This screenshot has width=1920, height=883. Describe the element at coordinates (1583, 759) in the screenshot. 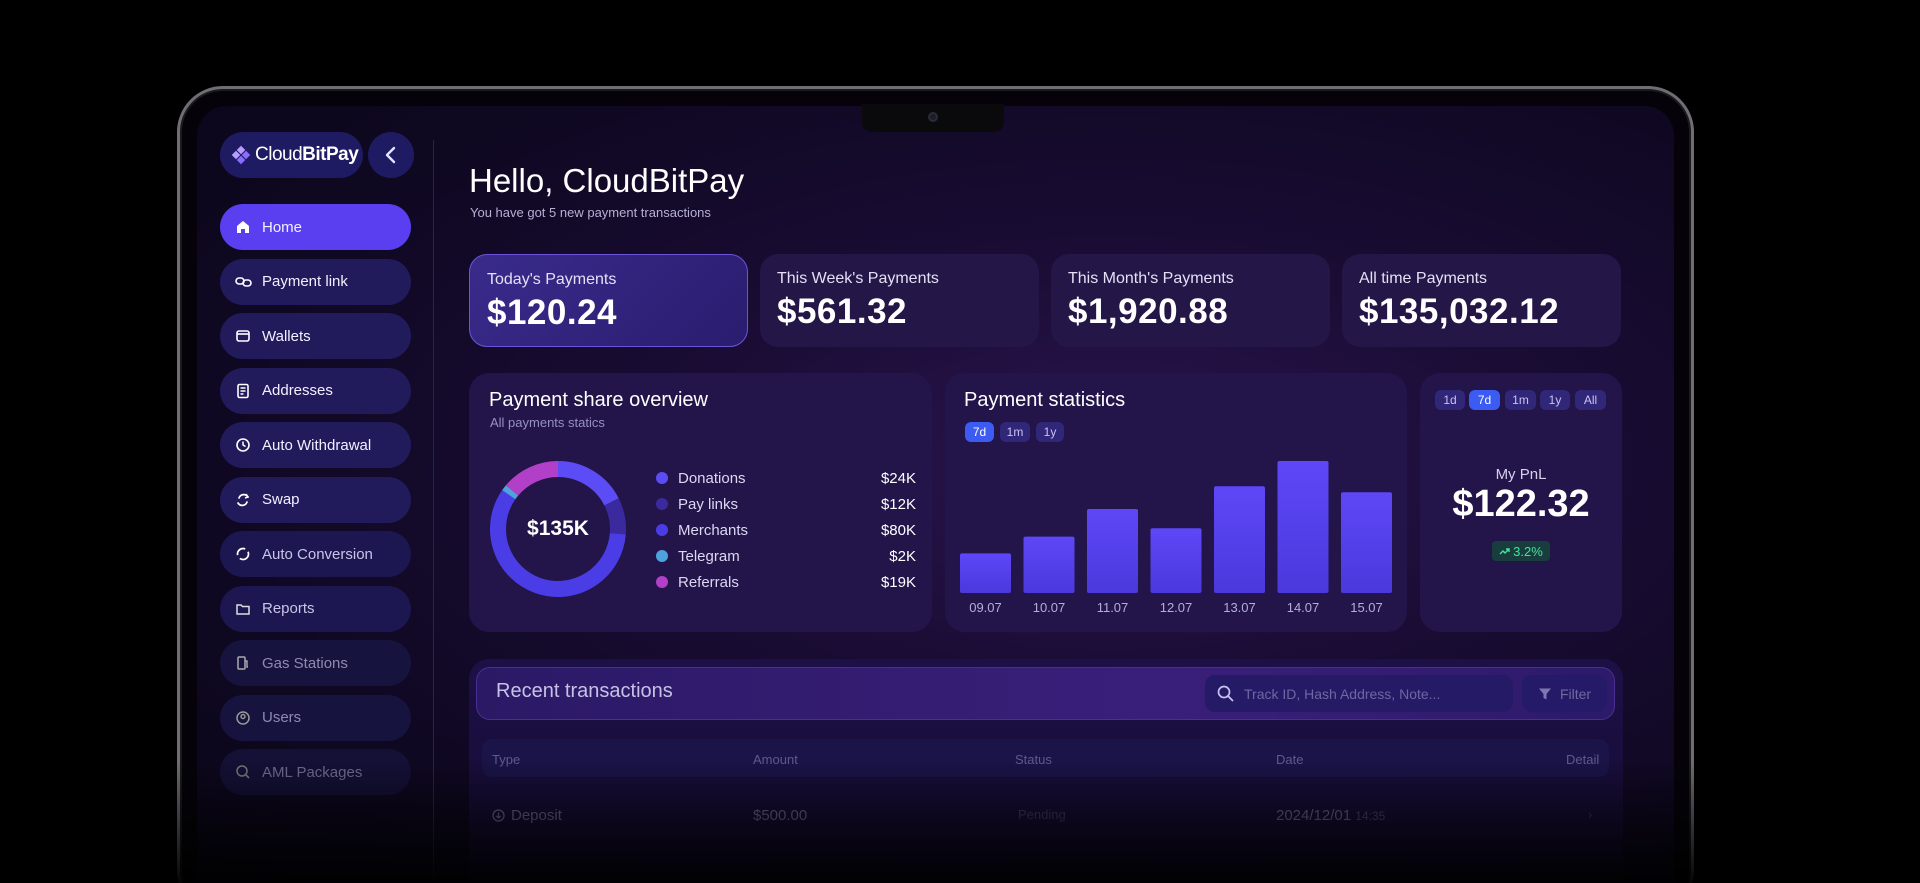

I see `column-header-detail: Detail` at that location.